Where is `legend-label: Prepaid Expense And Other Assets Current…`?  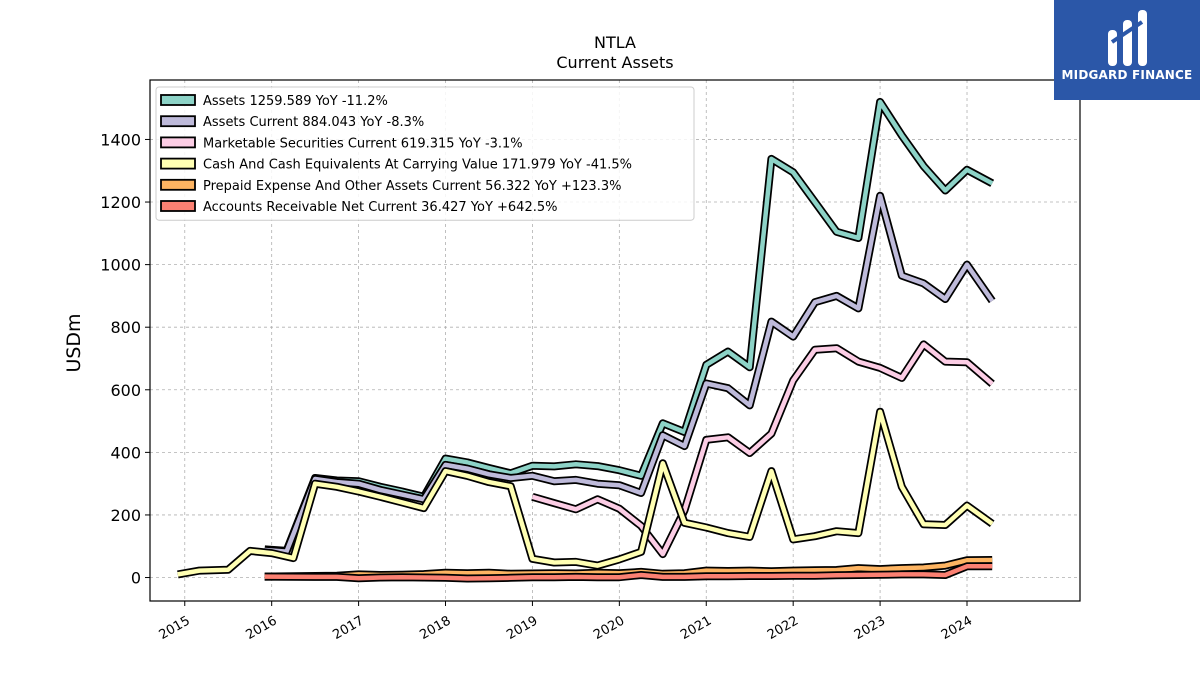 legend-label: Prepaid Expense And Other Assets Current… is located at coordinates (412, 186).